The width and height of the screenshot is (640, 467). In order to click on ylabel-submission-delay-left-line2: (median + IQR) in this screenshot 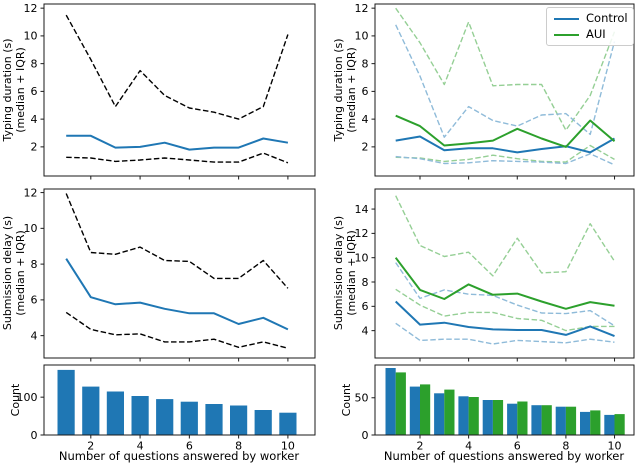, I will do `click(20, 273)`.